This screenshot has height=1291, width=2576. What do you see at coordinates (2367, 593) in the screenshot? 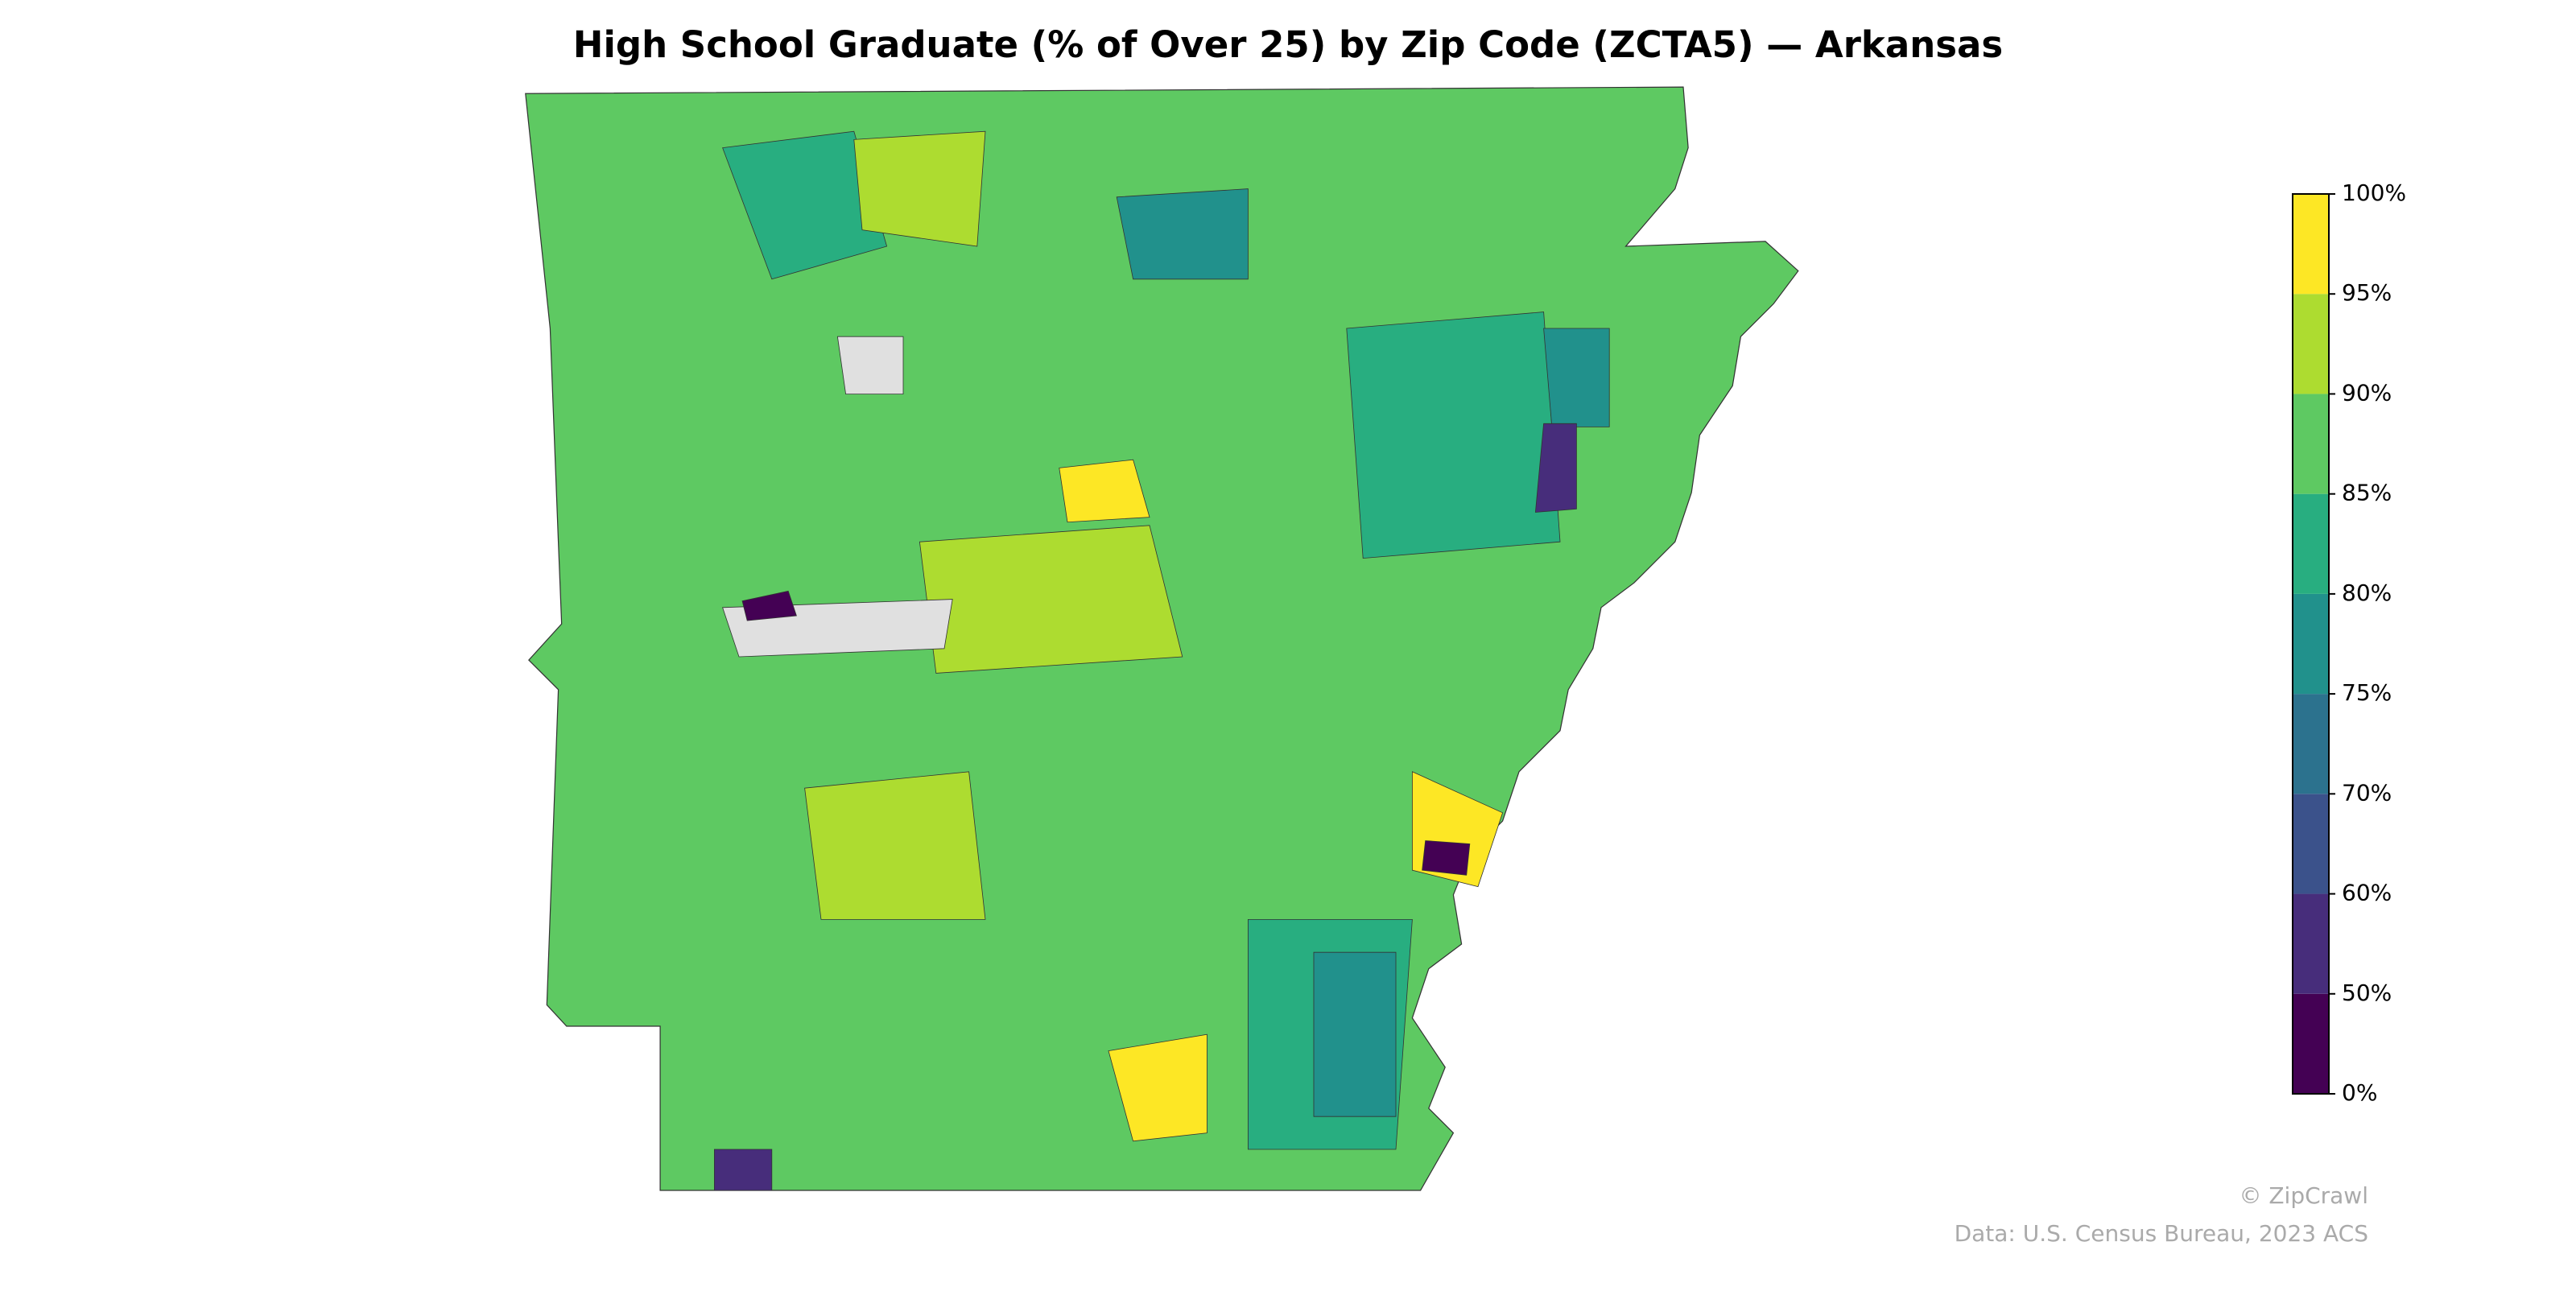
I see `colorbar-tick-label: 80%` at bounding box center [2367, 593].